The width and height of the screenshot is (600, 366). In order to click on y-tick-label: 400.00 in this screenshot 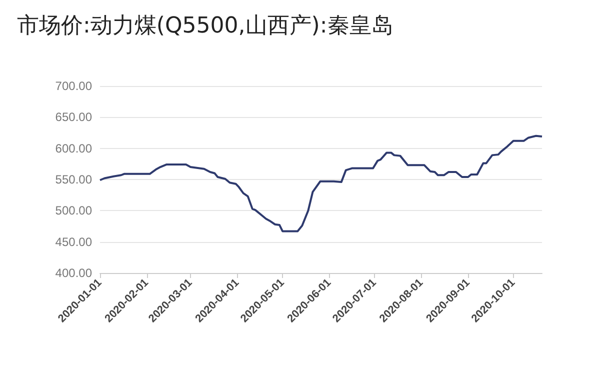, I will do `click(73, 273)`.